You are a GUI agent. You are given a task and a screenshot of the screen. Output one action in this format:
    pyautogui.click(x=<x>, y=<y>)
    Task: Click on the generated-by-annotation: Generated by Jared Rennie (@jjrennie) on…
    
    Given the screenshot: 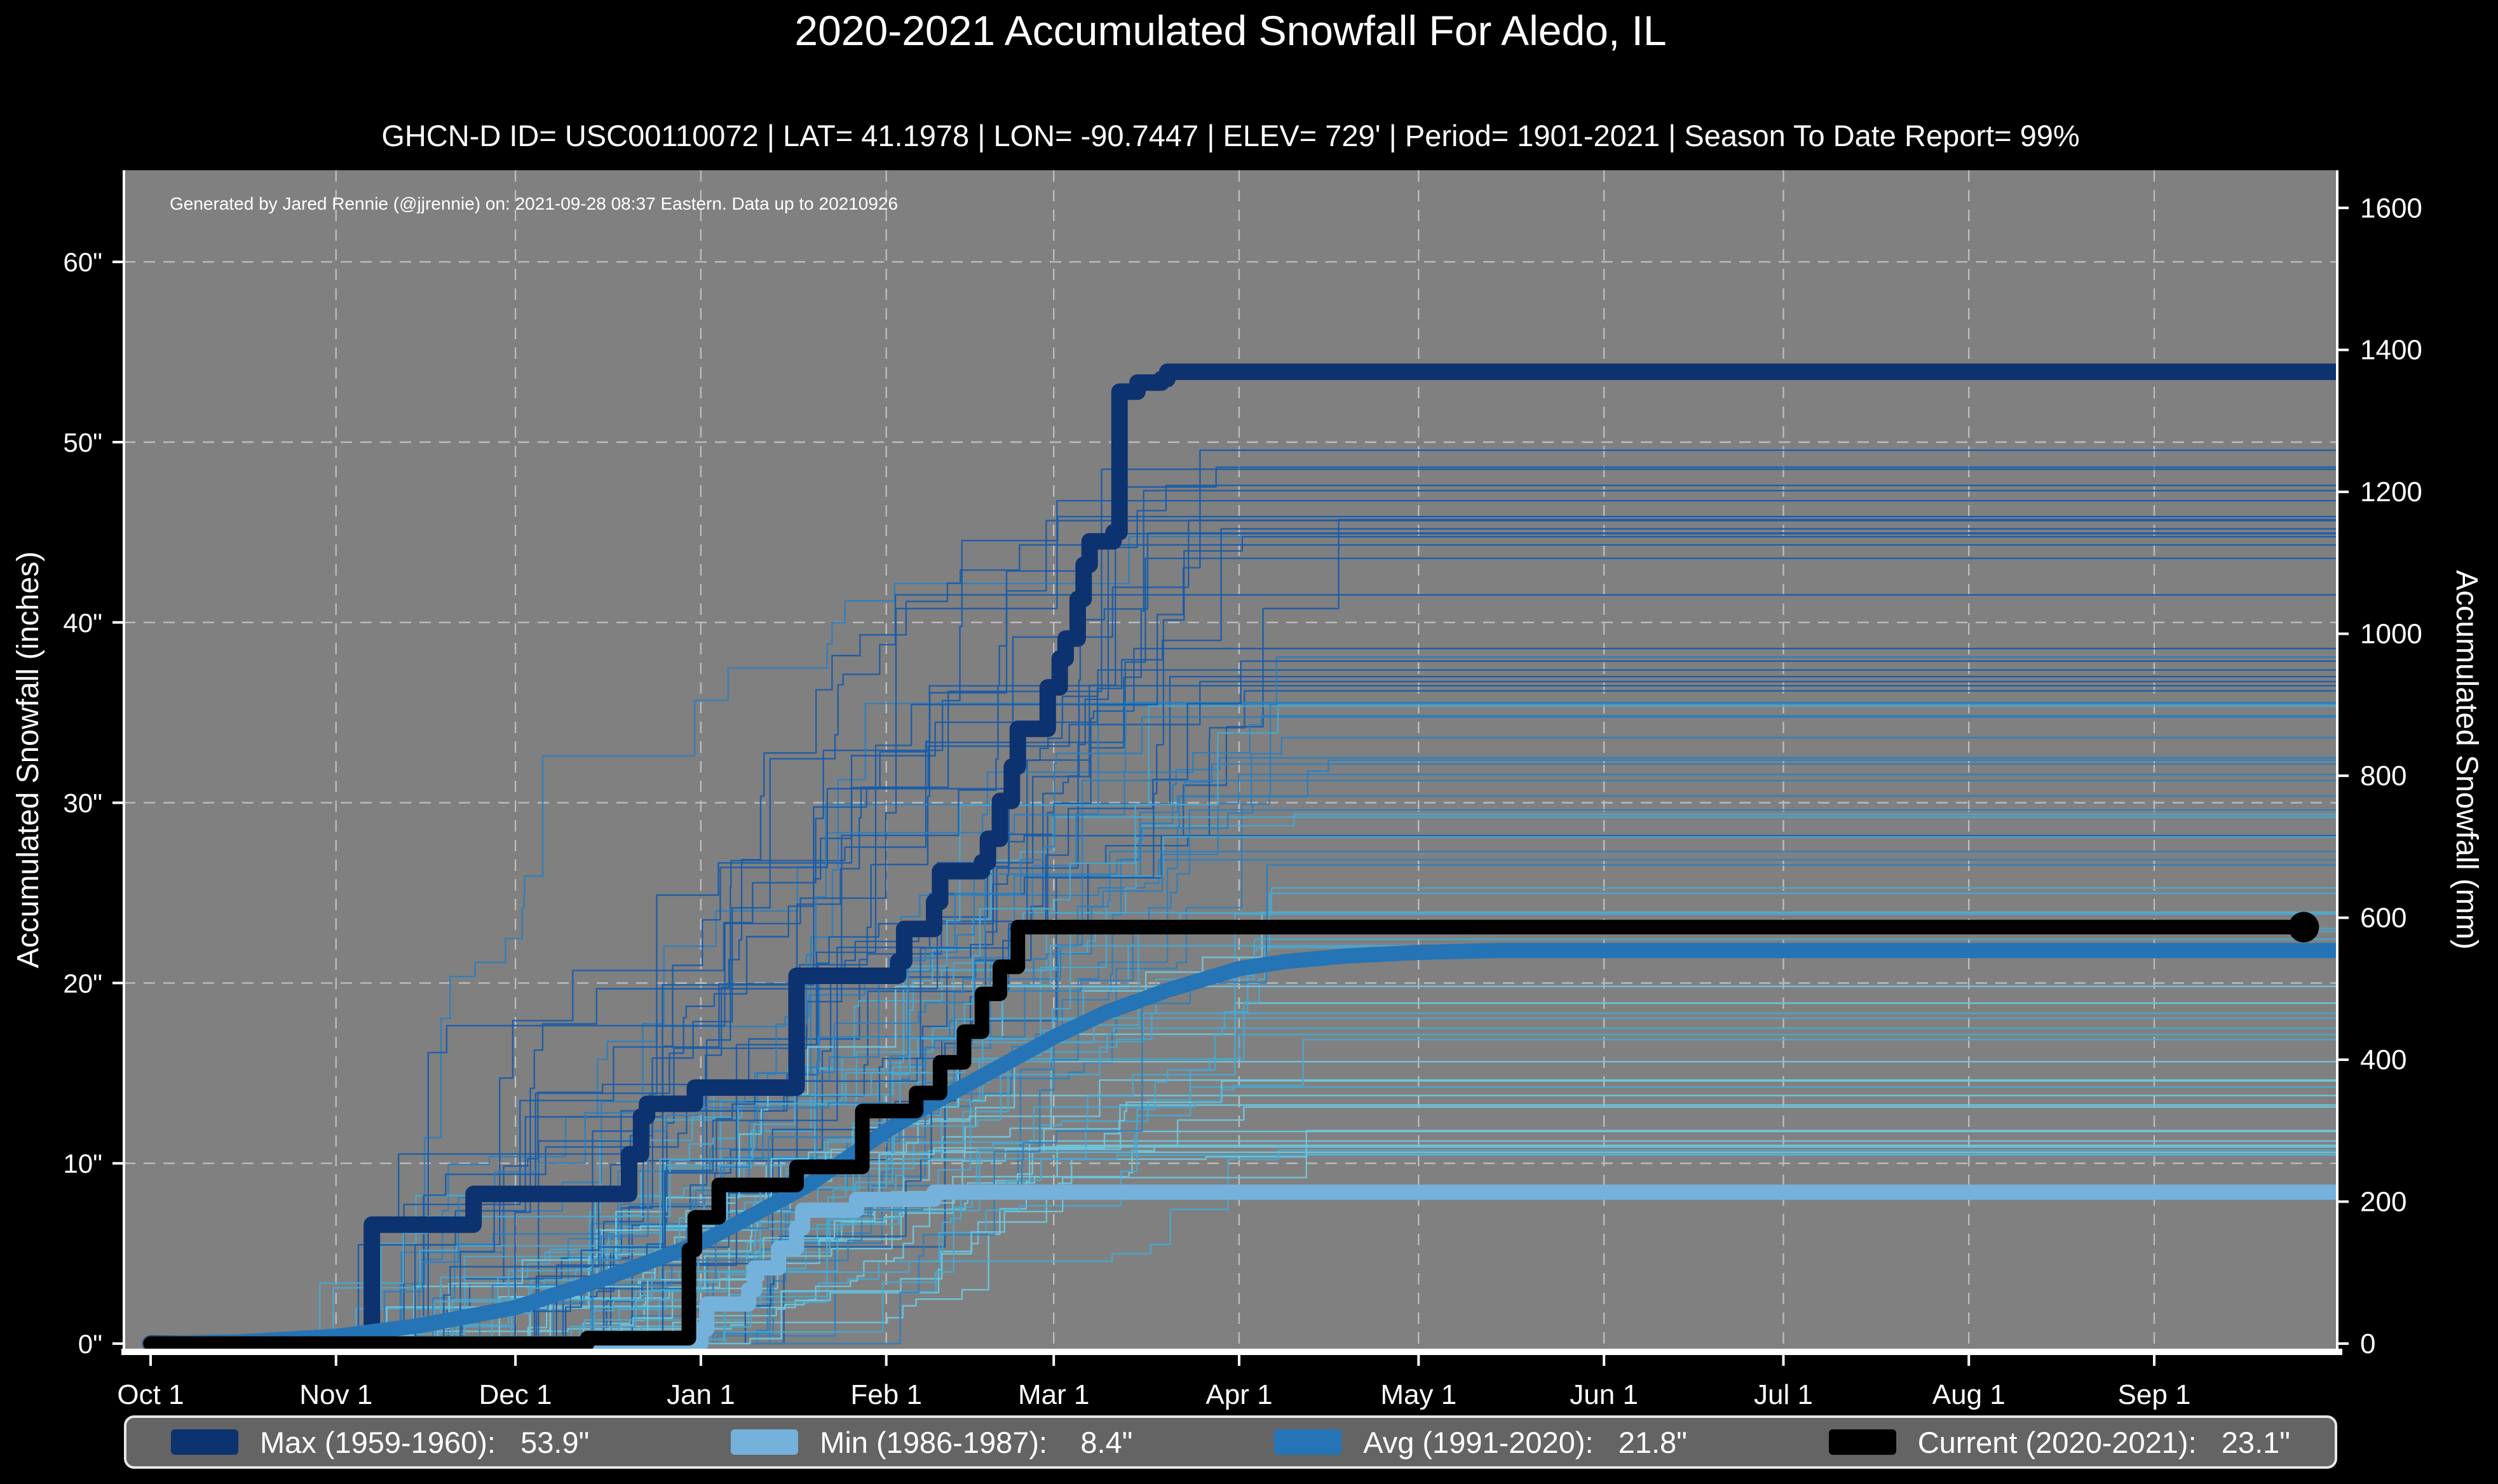 What is the action you would take?
    pyautogui.click(x=534, y=203)
    